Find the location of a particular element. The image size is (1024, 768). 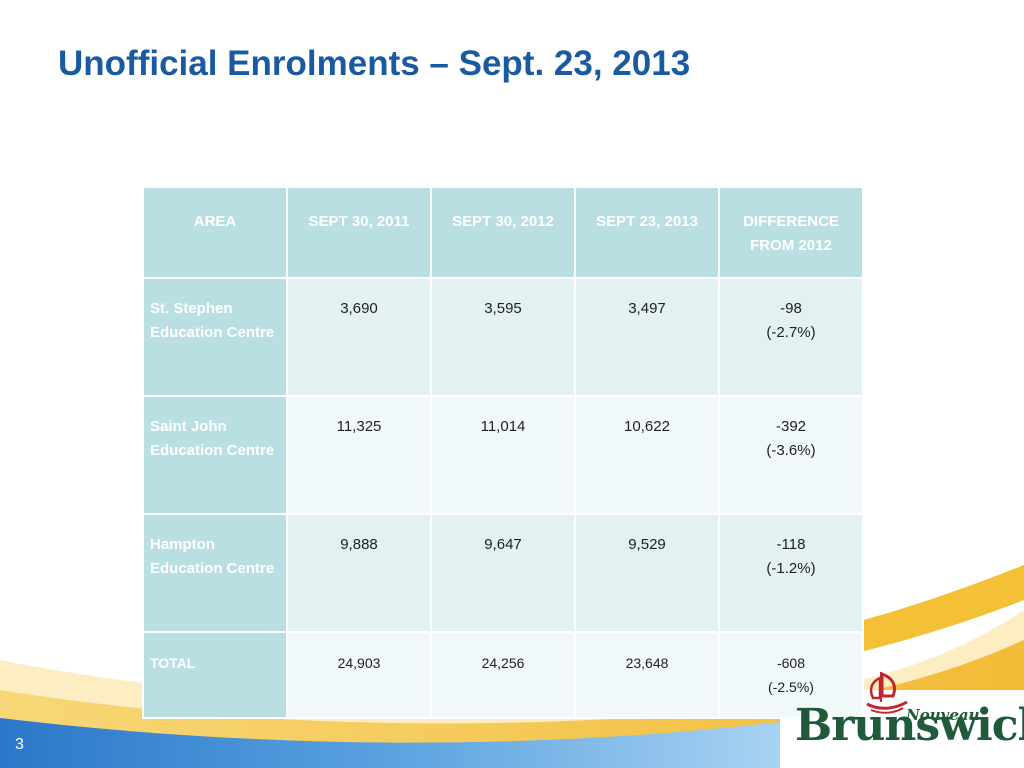

difference-percent: (-1.2%) is located at coordinates (791, 568).